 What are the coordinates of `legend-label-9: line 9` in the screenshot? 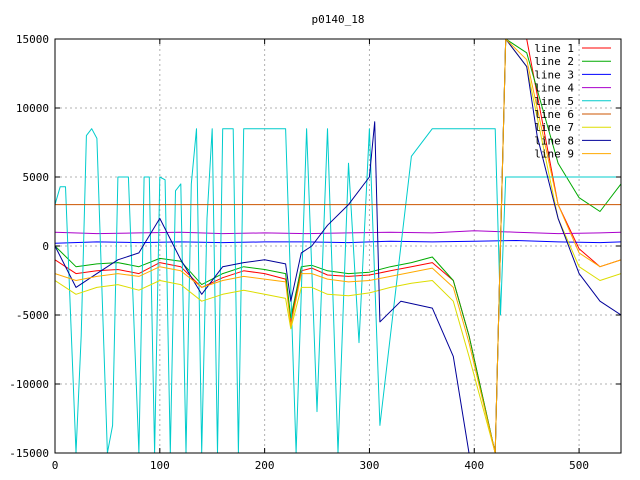 It's located at (554, 154).